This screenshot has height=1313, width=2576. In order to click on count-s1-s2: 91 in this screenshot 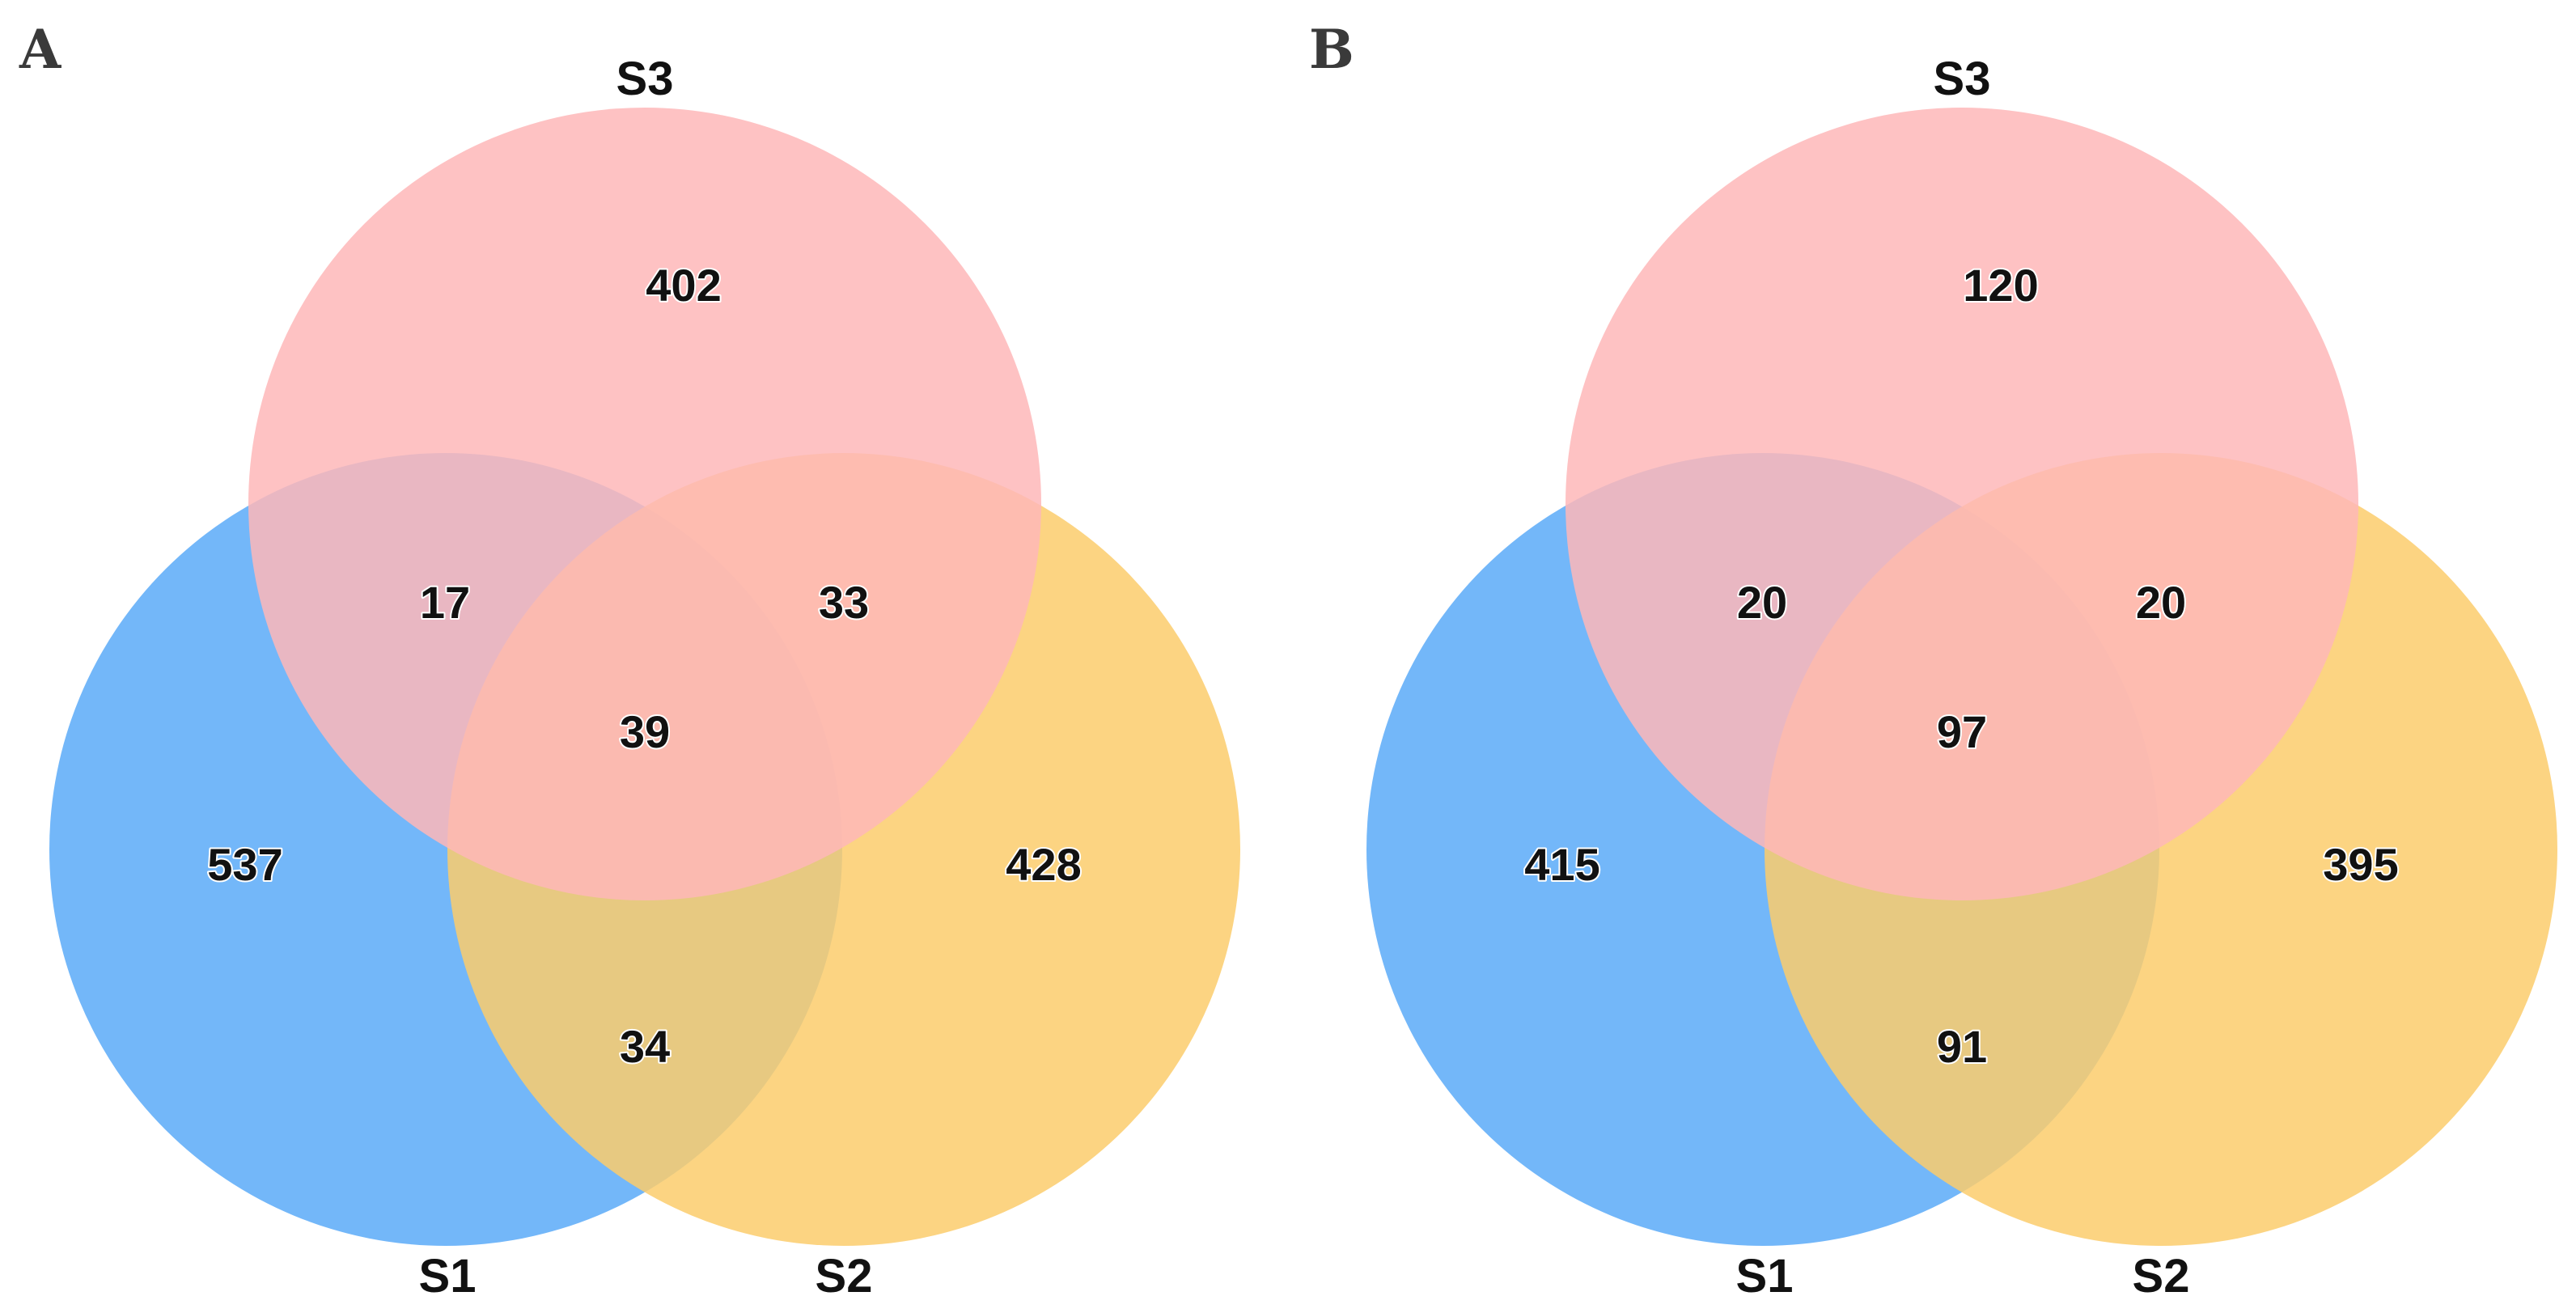, I will do `click(1962, 1046)`.